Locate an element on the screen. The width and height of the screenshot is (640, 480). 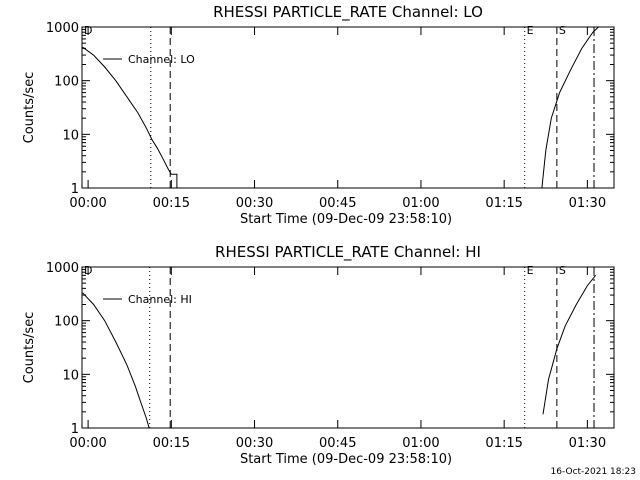
legend-entry: Channel: LO is located at coordinates (161, 59).